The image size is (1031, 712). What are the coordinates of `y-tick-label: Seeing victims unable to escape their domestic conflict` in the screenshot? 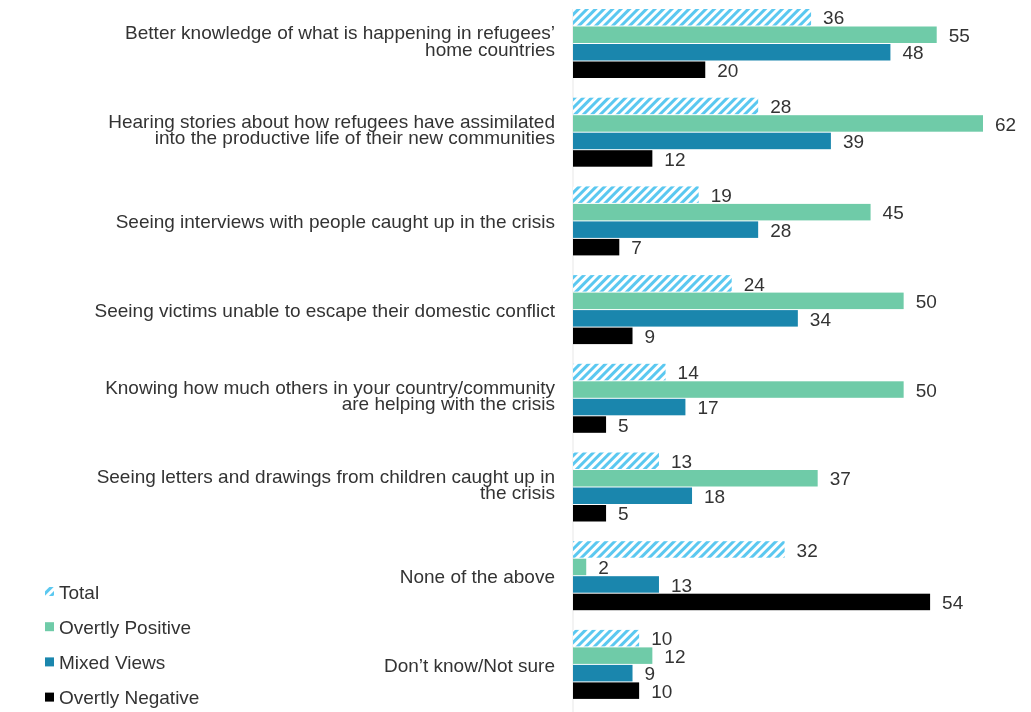 It's located at (325, 310).